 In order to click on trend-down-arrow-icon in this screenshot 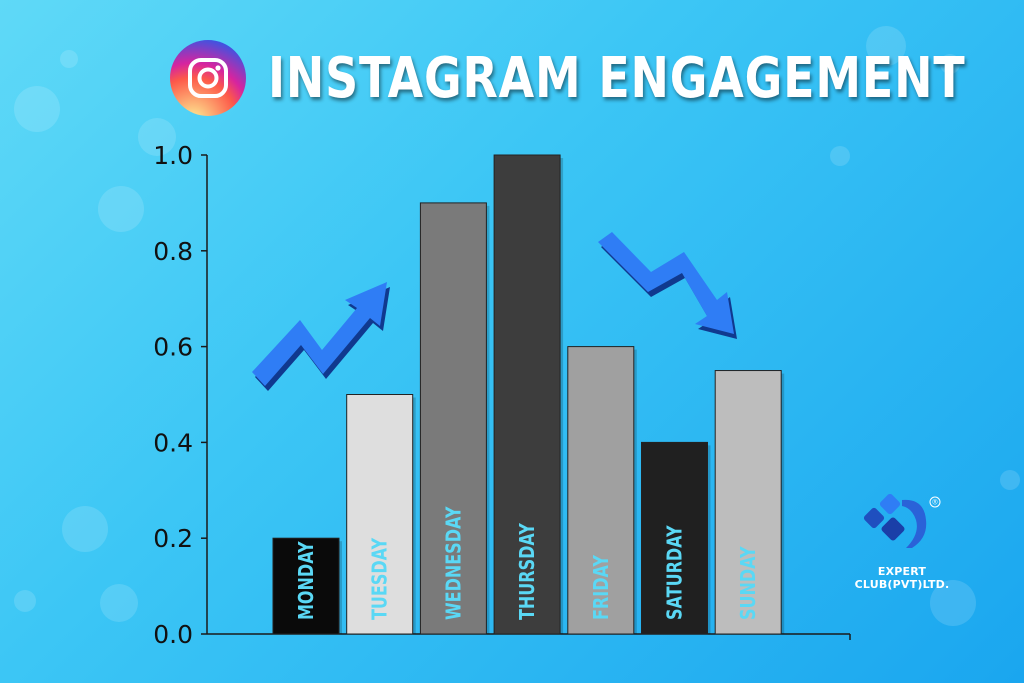, I will do `click(667, 285)`.